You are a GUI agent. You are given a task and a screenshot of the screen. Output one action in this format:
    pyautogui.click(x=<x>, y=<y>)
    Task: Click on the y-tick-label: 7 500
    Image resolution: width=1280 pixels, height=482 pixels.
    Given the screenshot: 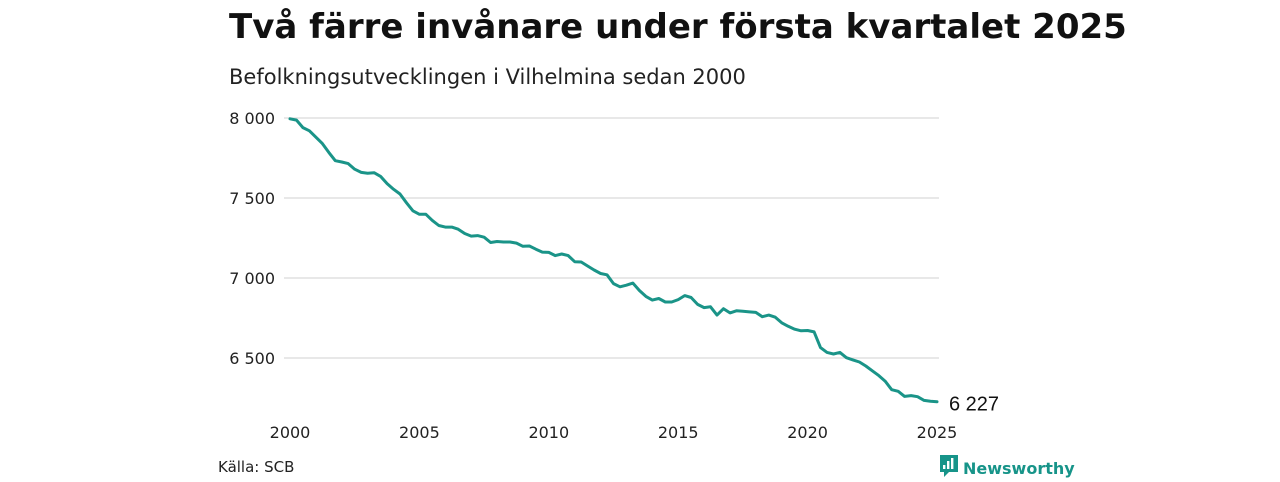 What is the action you would take?
    pyautogui.click(x=252, y=198)
    